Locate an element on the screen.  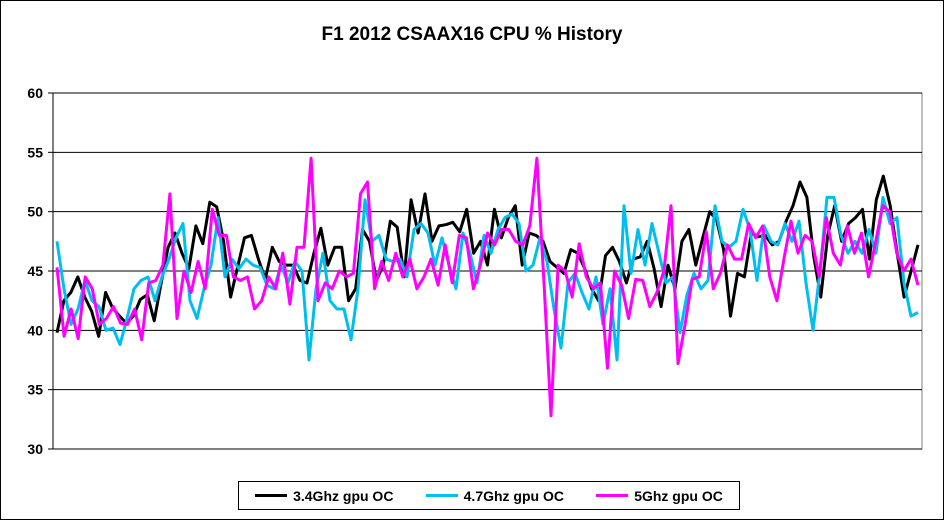
legend-item-2: 5Ghz gpu OC is located at coordinates (659, 496).